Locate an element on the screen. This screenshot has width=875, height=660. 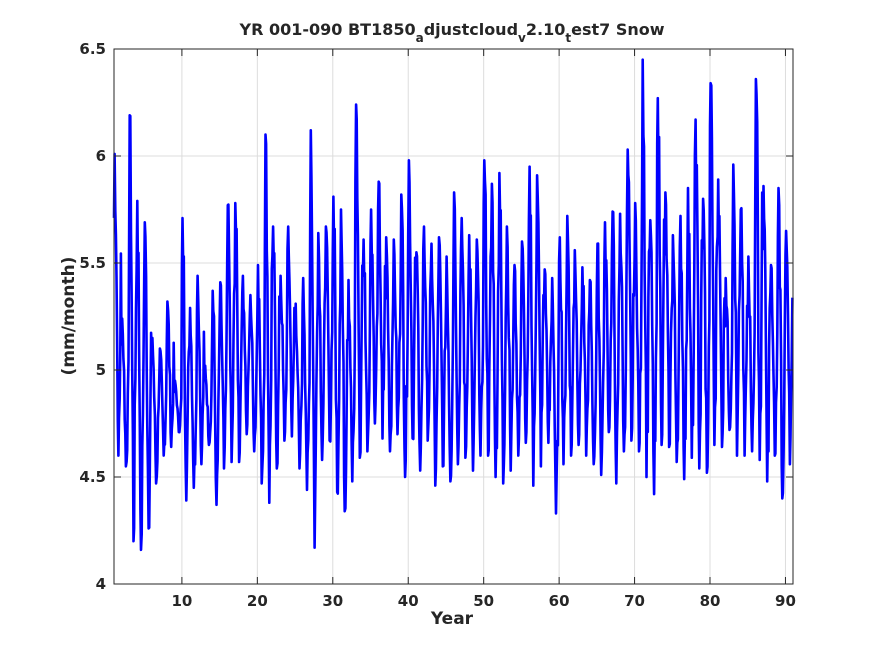
title-part: est7 Snow is located at coordinates (618, 29).